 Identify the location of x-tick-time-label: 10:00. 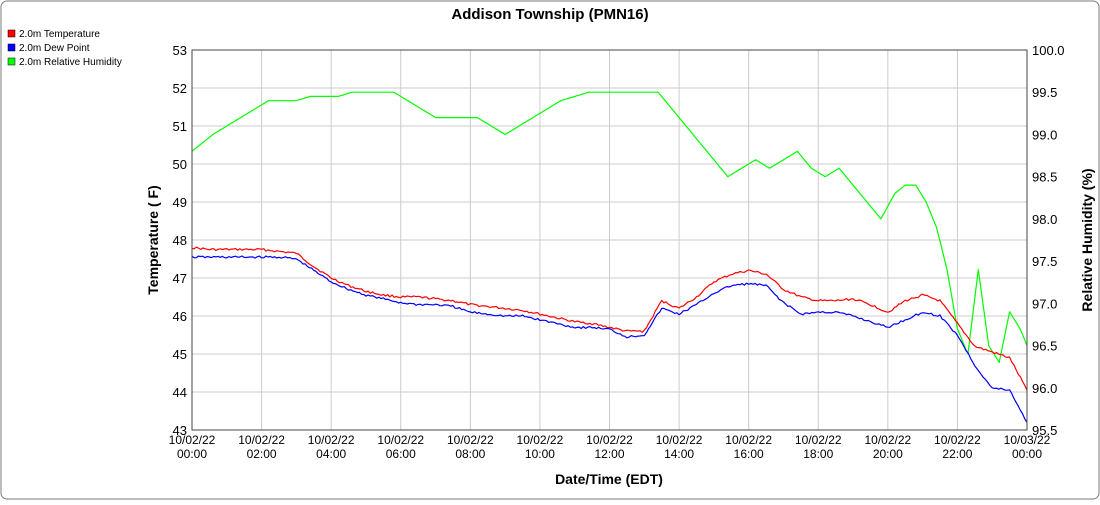
(540, 454).